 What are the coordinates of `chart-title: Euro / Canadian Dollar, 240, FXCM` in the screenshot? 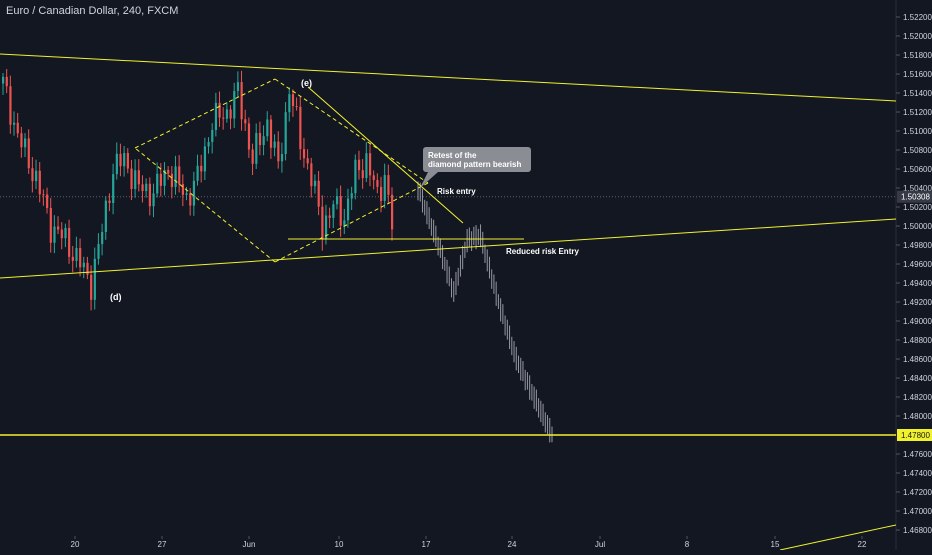 It's located at (92, 11).